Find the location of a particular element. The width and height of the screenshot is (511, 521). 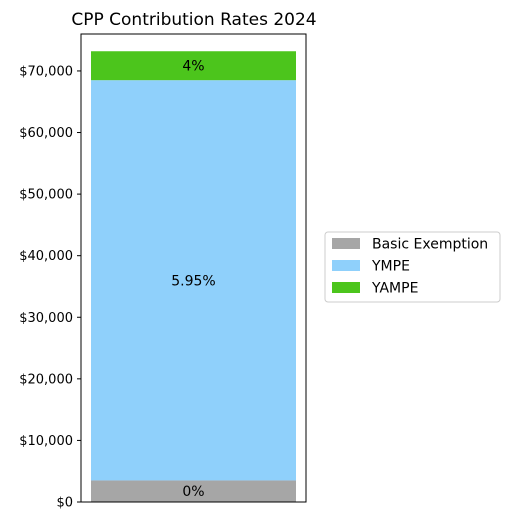

y-tick-label: $20,000 is located at coordinates (46, 379).